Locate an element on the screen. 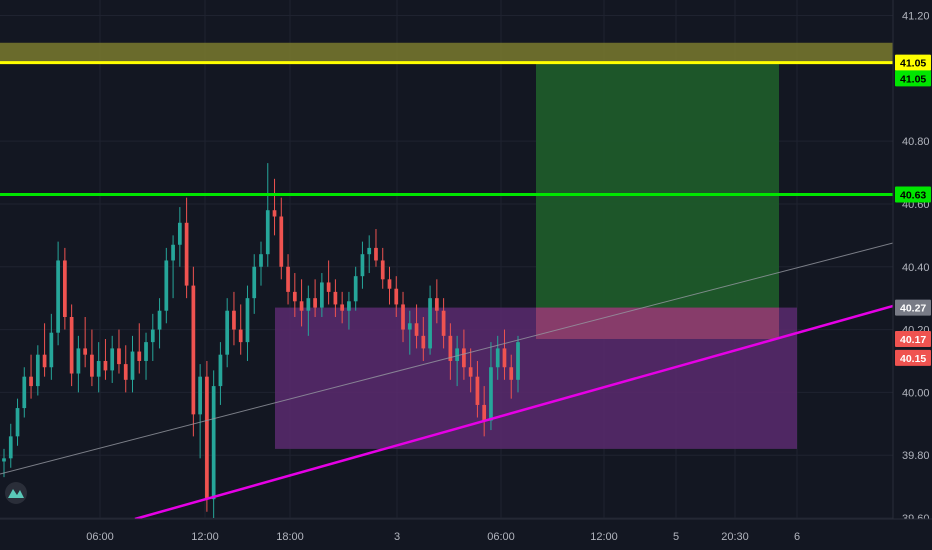  price-tag: 40.17 is located at coordinates (913, 338).